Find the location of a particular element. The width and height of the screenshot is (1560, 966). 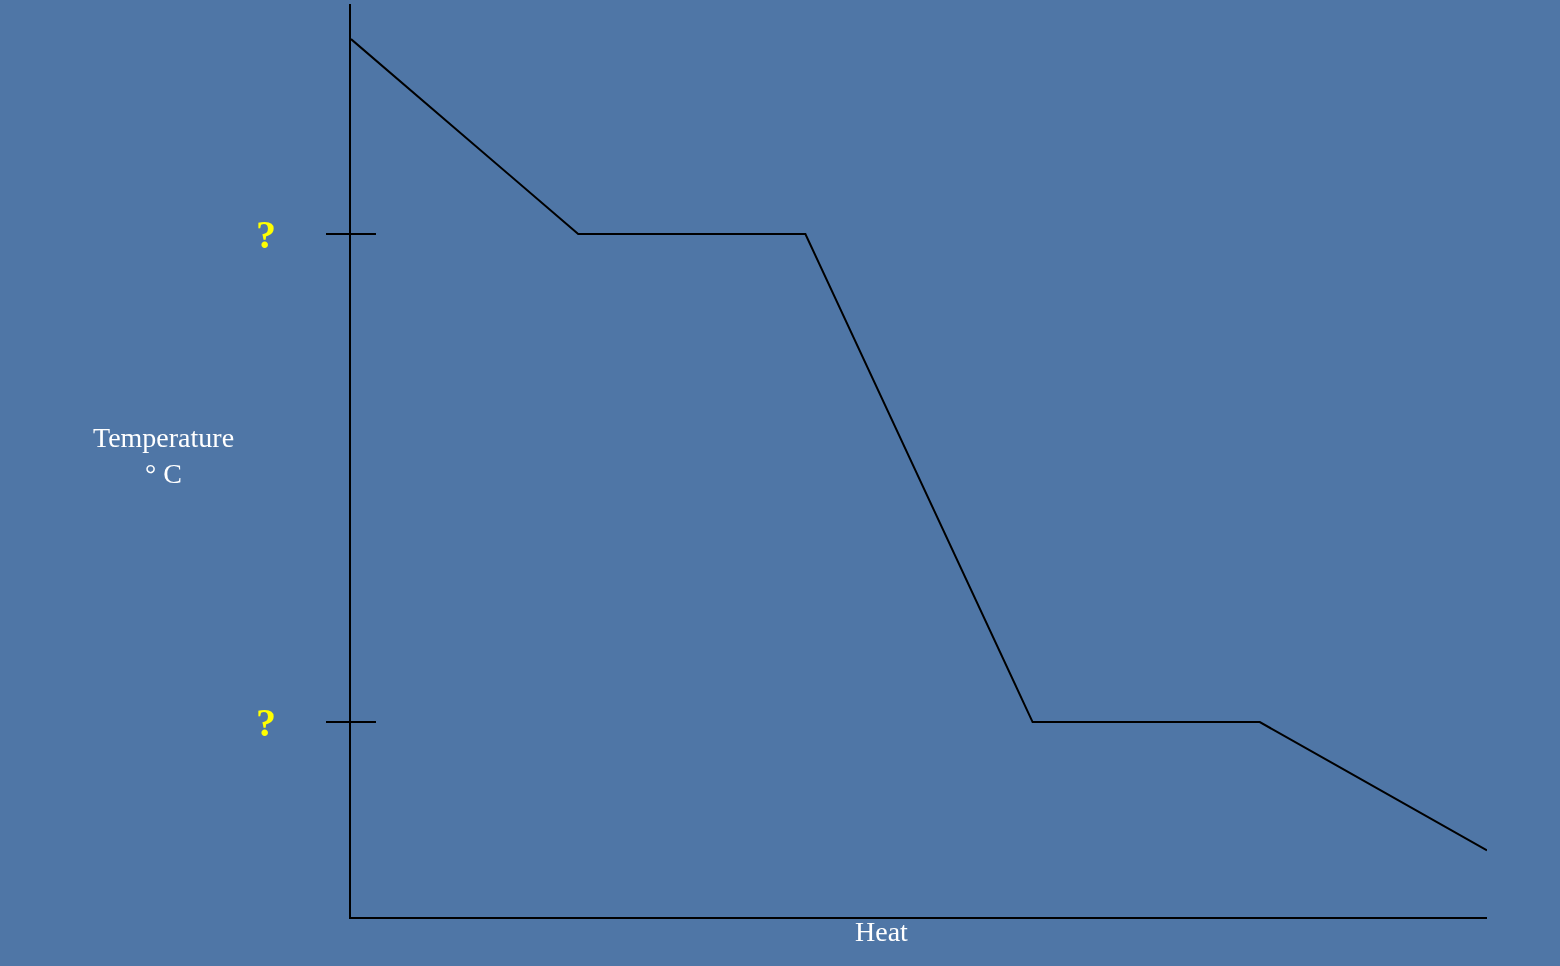

x-axis-title: Heat is located at coordinates (882, 931).